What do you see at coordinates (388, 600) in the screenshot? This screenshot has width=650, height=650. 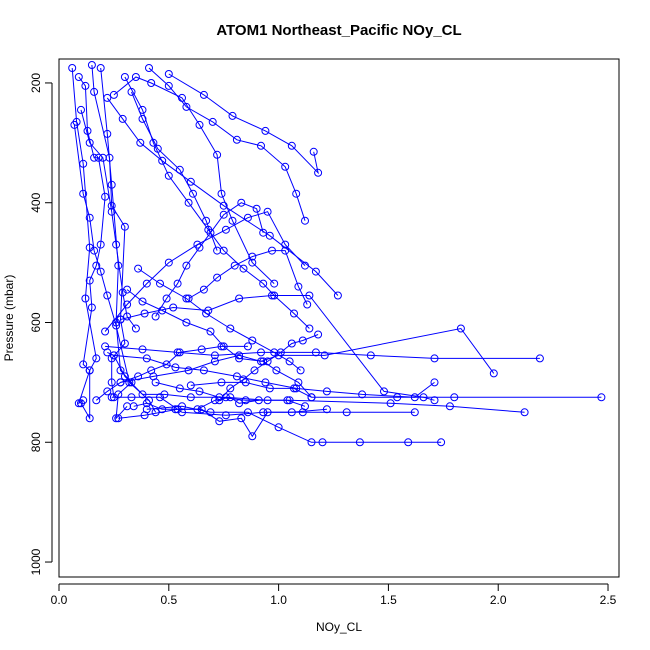 I see `x-tick-label: 1.5` at bounding box center [388, 600].